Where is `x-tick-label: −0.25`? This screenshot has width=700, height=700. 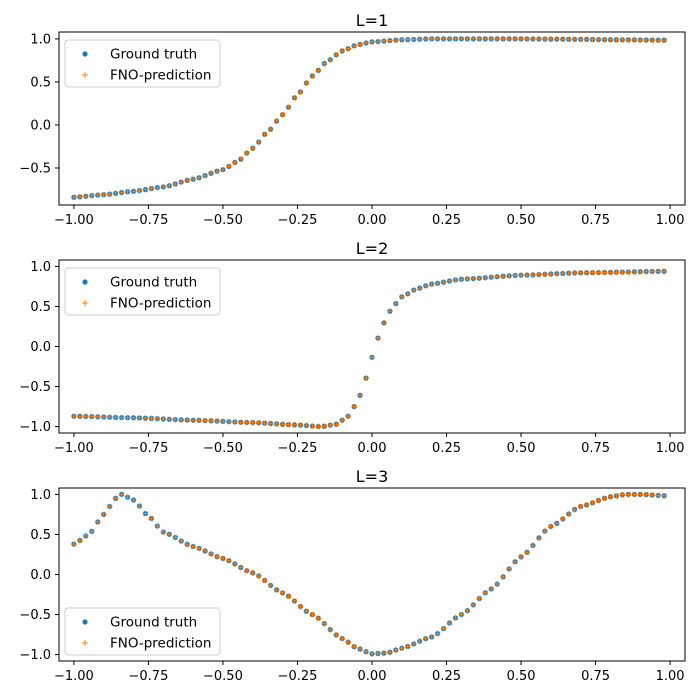
x-tick-label: −0.25 is located at coordinates (298, 676).